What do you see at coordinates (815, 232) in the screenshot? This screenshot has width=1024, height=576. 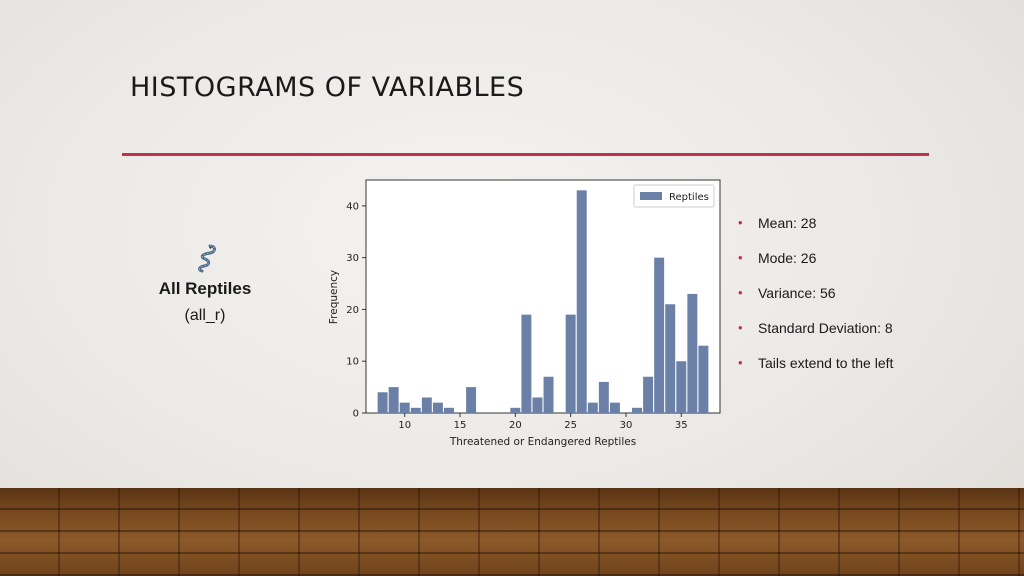 I see `stat-item: • Mean: 28` at bounding box center [815, 232].